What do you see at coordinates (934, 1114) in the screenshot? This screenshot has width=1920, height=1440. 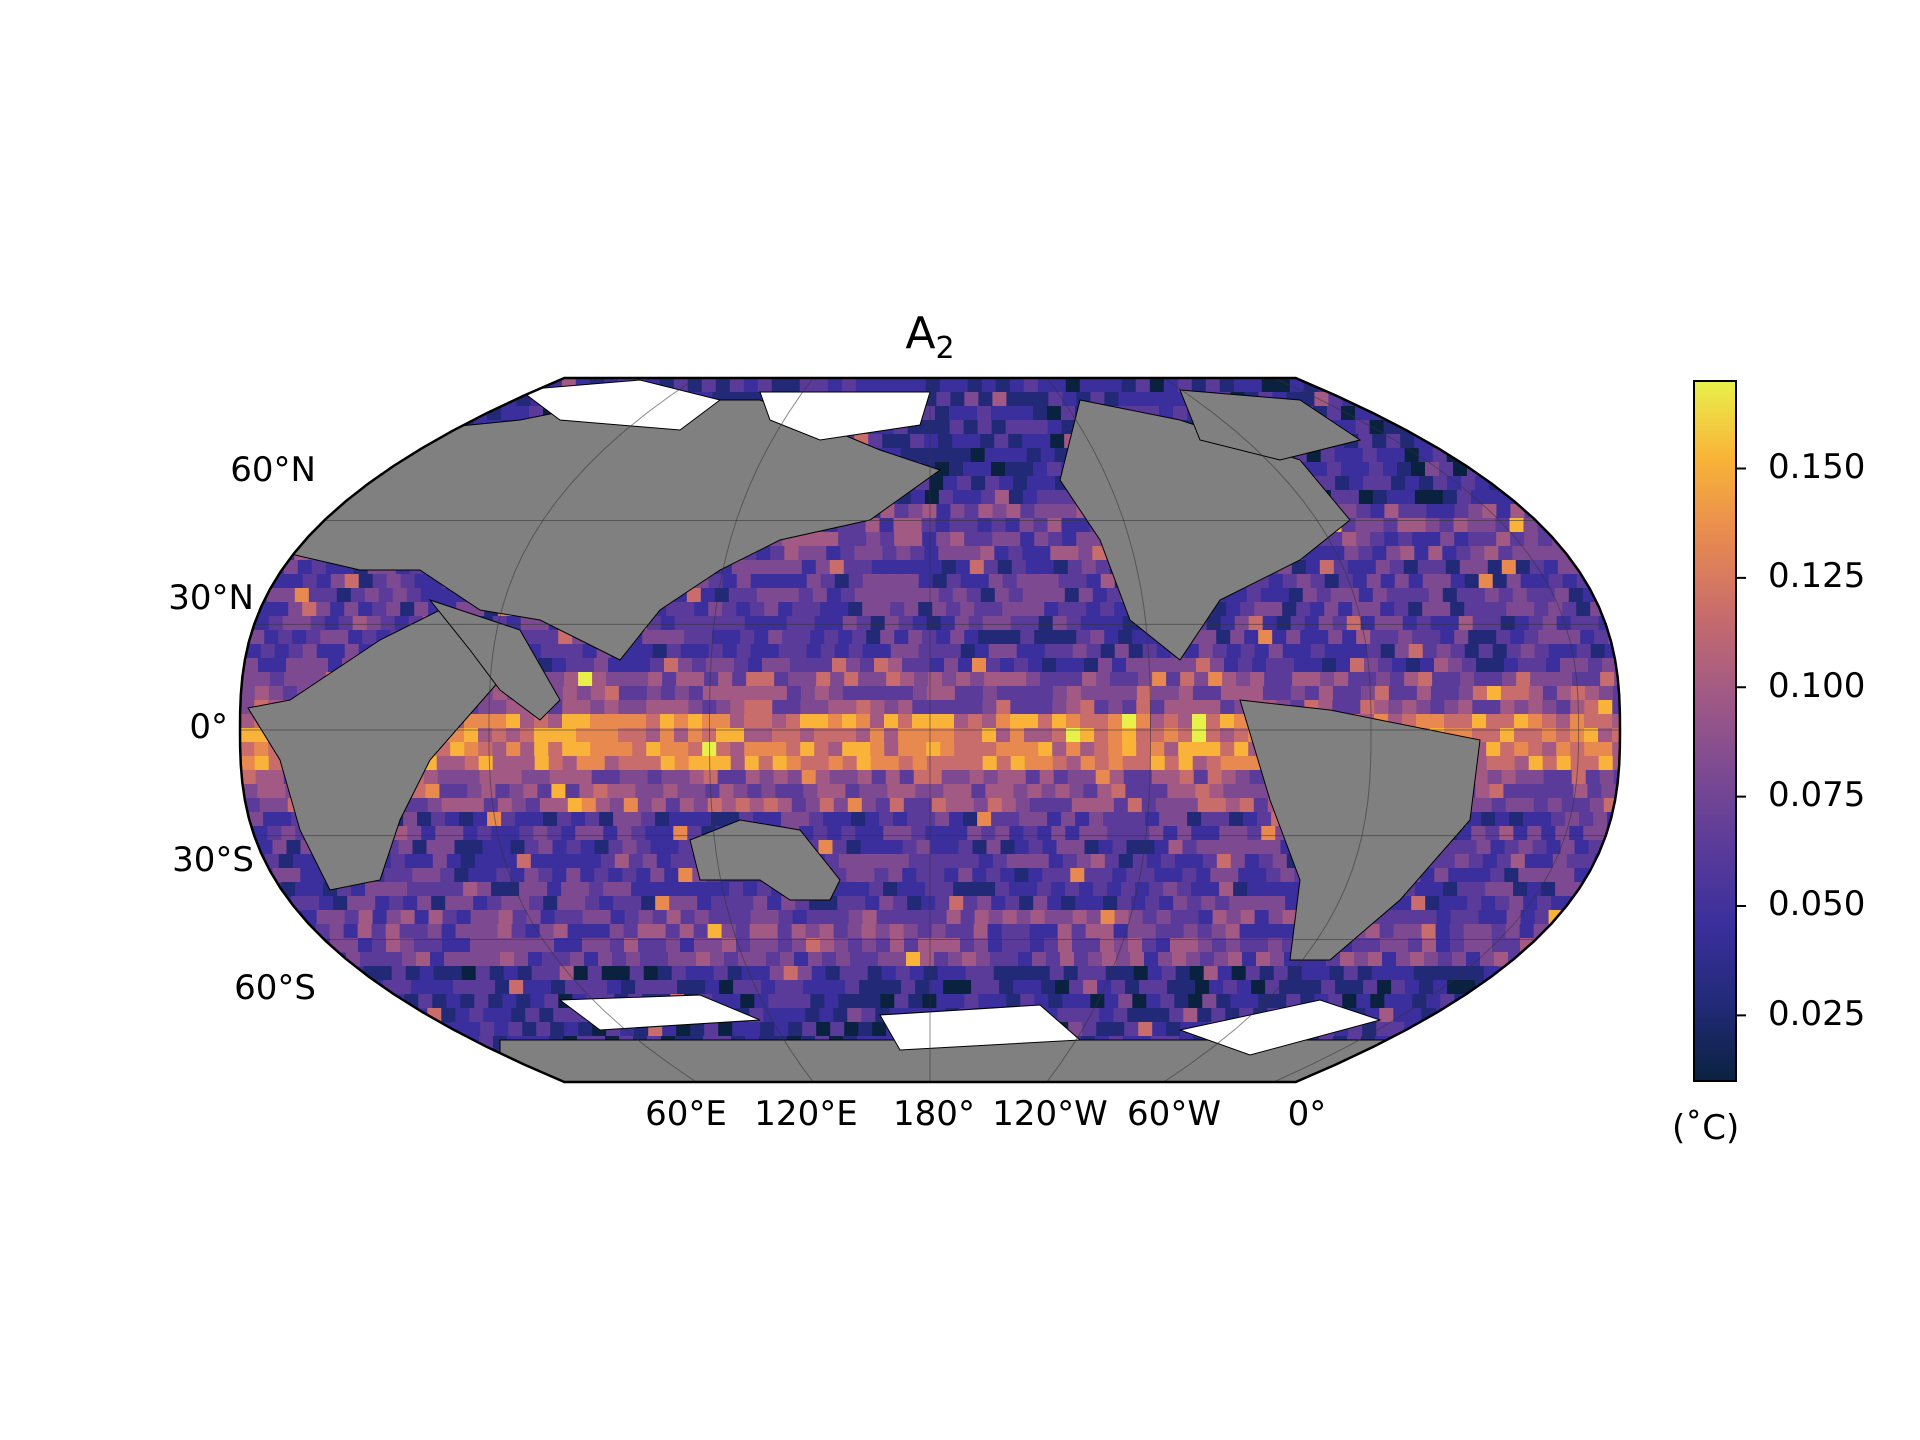 I see `lon-label-180: 180°` at bounding box center [934, 1114].